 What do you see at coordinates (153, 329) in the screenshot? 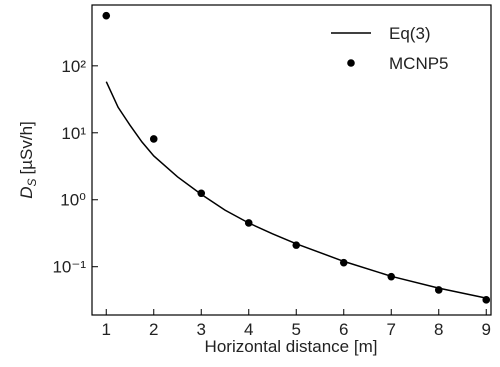
I see `x-tick-label: 2` at bounding box center [153, 329].